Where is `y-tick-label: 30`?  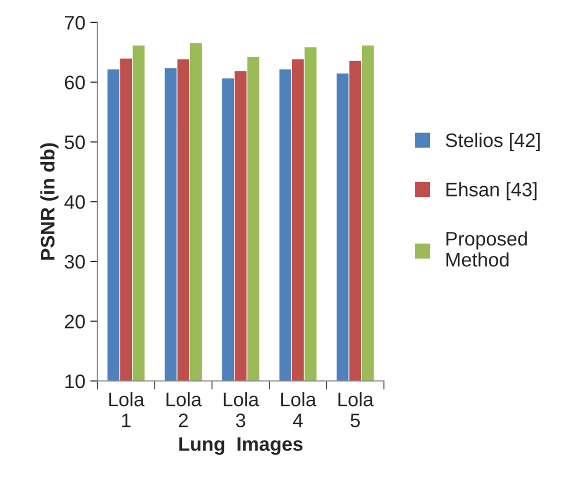
y-tick-label: 30 is located at coordinates (74, 261).